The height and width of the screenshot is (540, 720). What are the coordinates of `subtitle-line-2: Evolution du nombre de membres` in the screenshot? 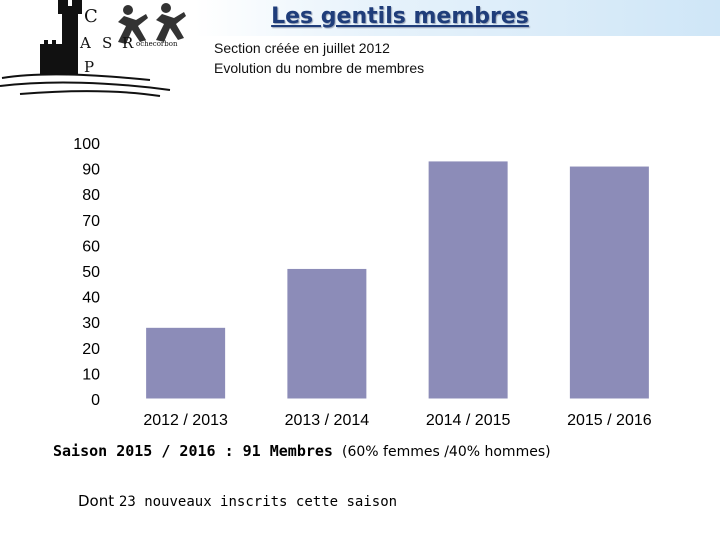 It's located at (319, 68).